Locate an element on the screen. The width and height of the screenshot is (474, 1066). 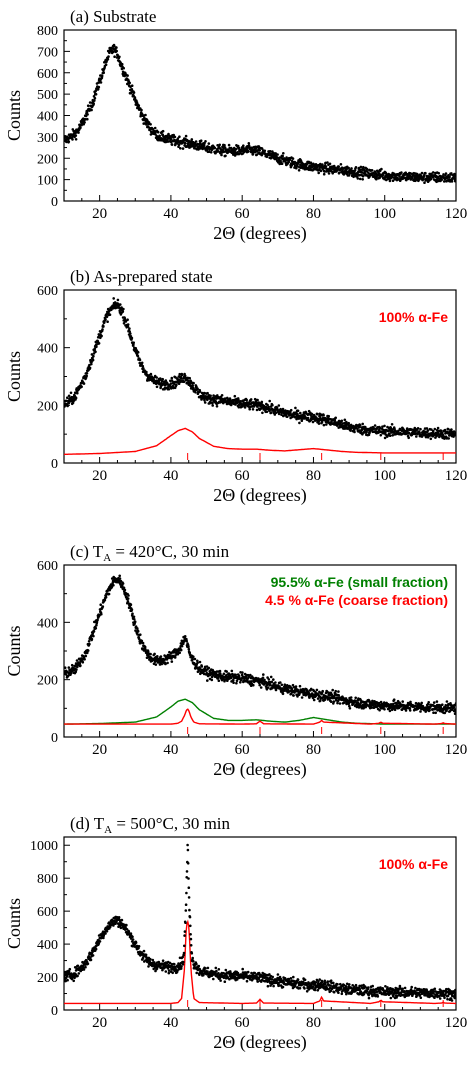
measured-points is located at coordinates (260, 644).